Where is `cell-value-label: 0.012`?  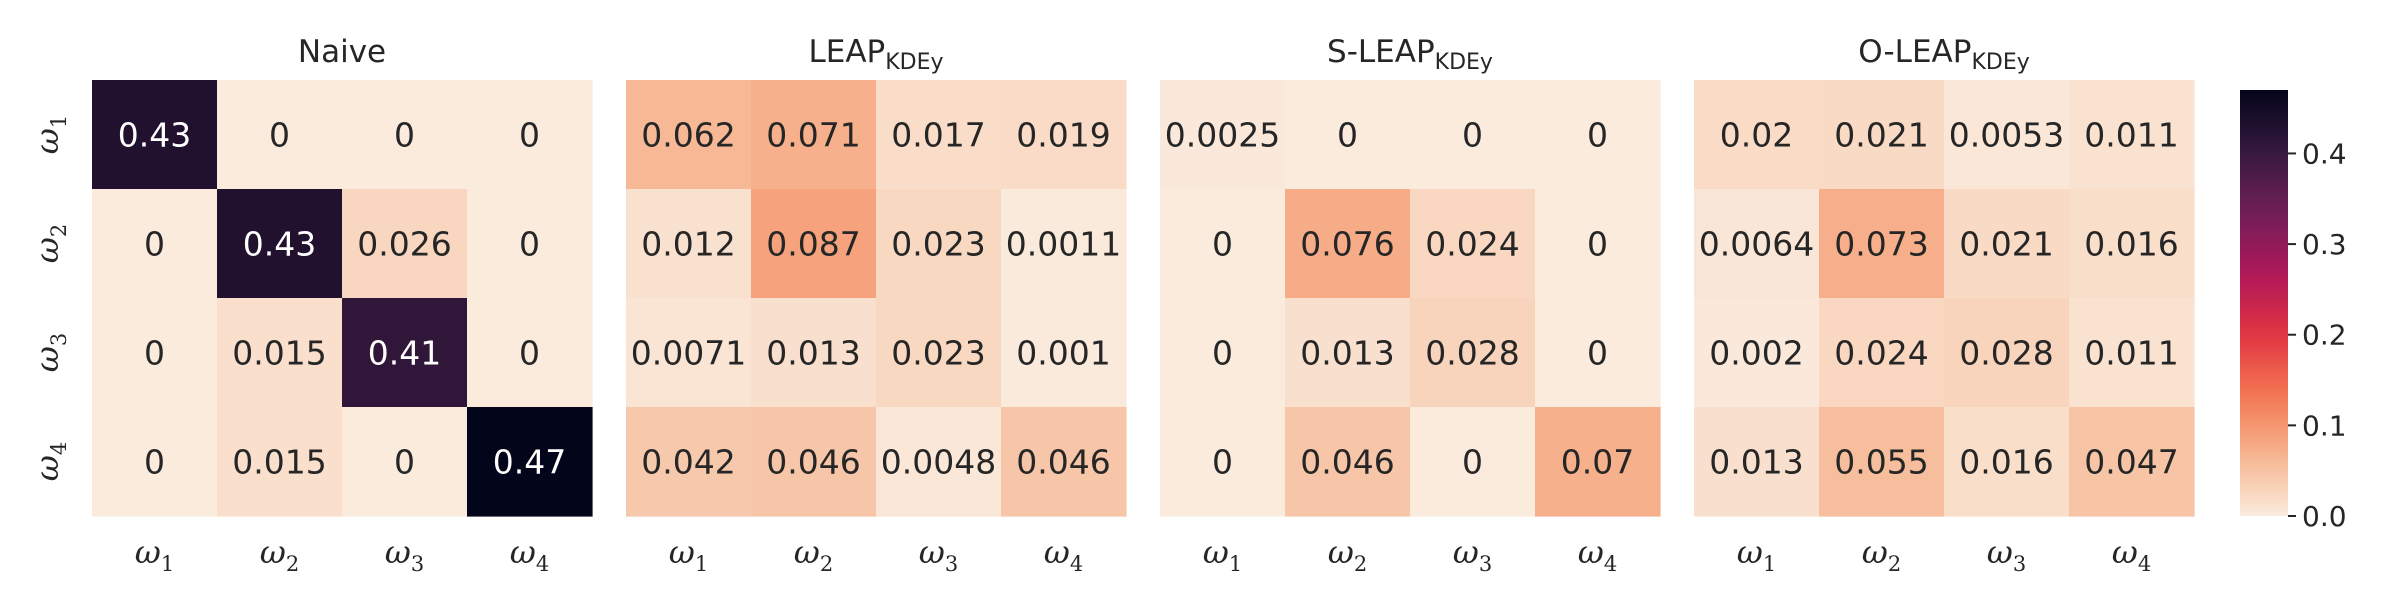
cell-value-label: 0.012 is located at coordinates (688, 244).